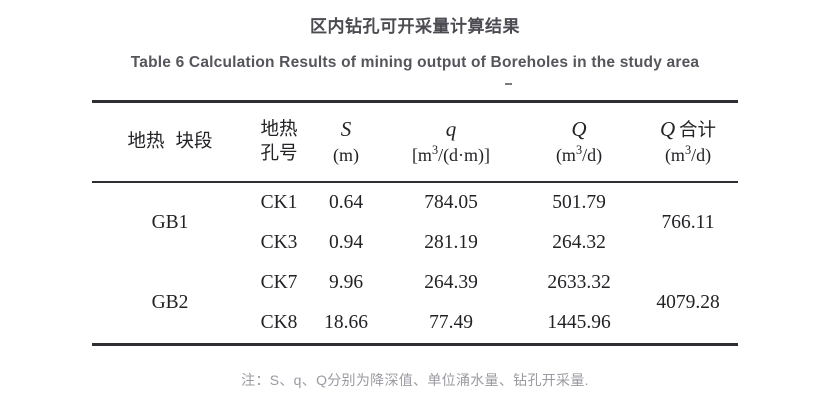  Describe the element at coordinates (415, 344) in the screenshot. I see `table-bottom-rule` at that location.